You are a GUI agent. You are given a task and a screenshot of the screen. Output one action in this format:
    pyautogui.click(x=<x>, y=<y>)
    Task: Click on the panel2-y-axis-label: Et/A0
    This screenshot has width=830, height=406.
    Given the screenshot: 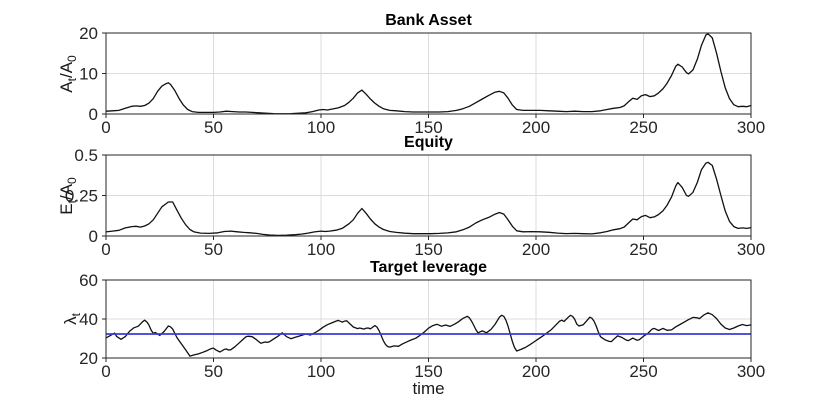 What is the action you would take?
    pyautogui.click(x=68, y=196)
    